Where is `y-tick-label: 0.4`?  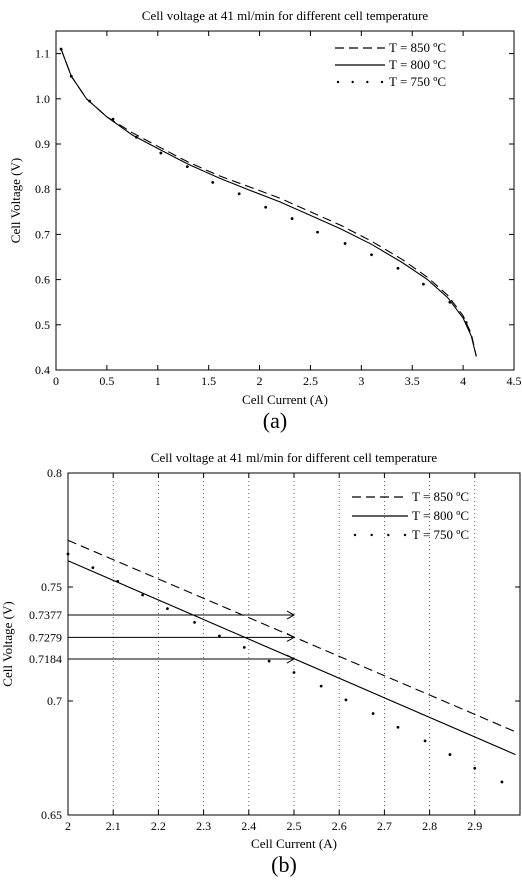
y-tick-label: 0.4 is located at coordinates (42, 370).